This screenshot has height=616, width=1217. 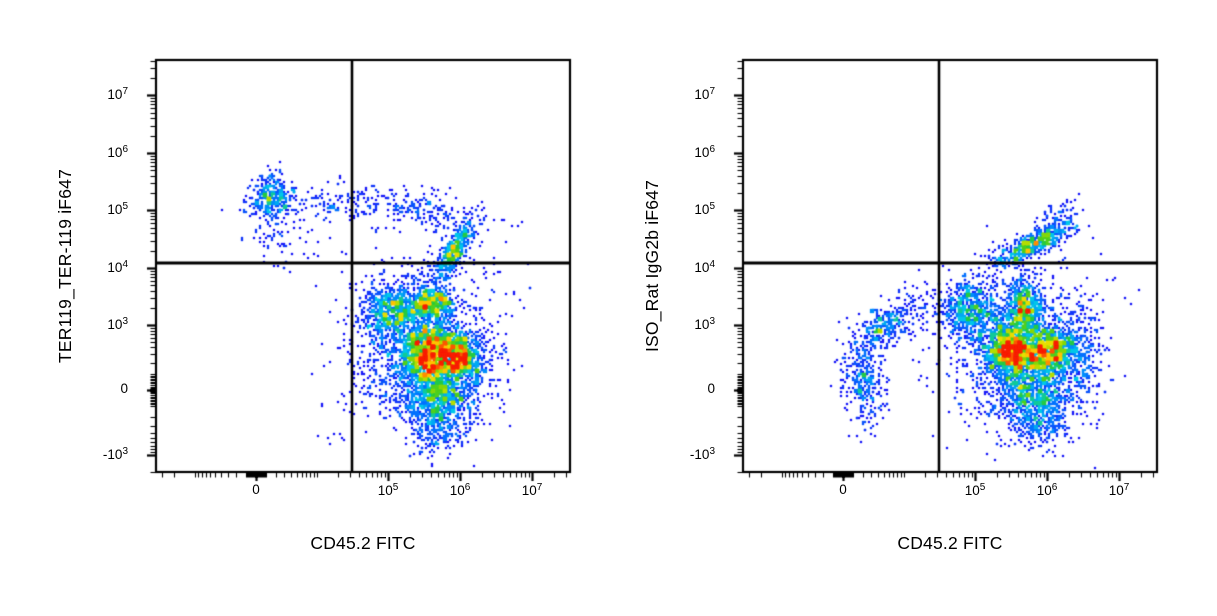 What do you see at coordinates (363, 543) in the screenshot?
I see `x-axis-title-left: CD45.2 FITC` at bounding box center [363, 543].